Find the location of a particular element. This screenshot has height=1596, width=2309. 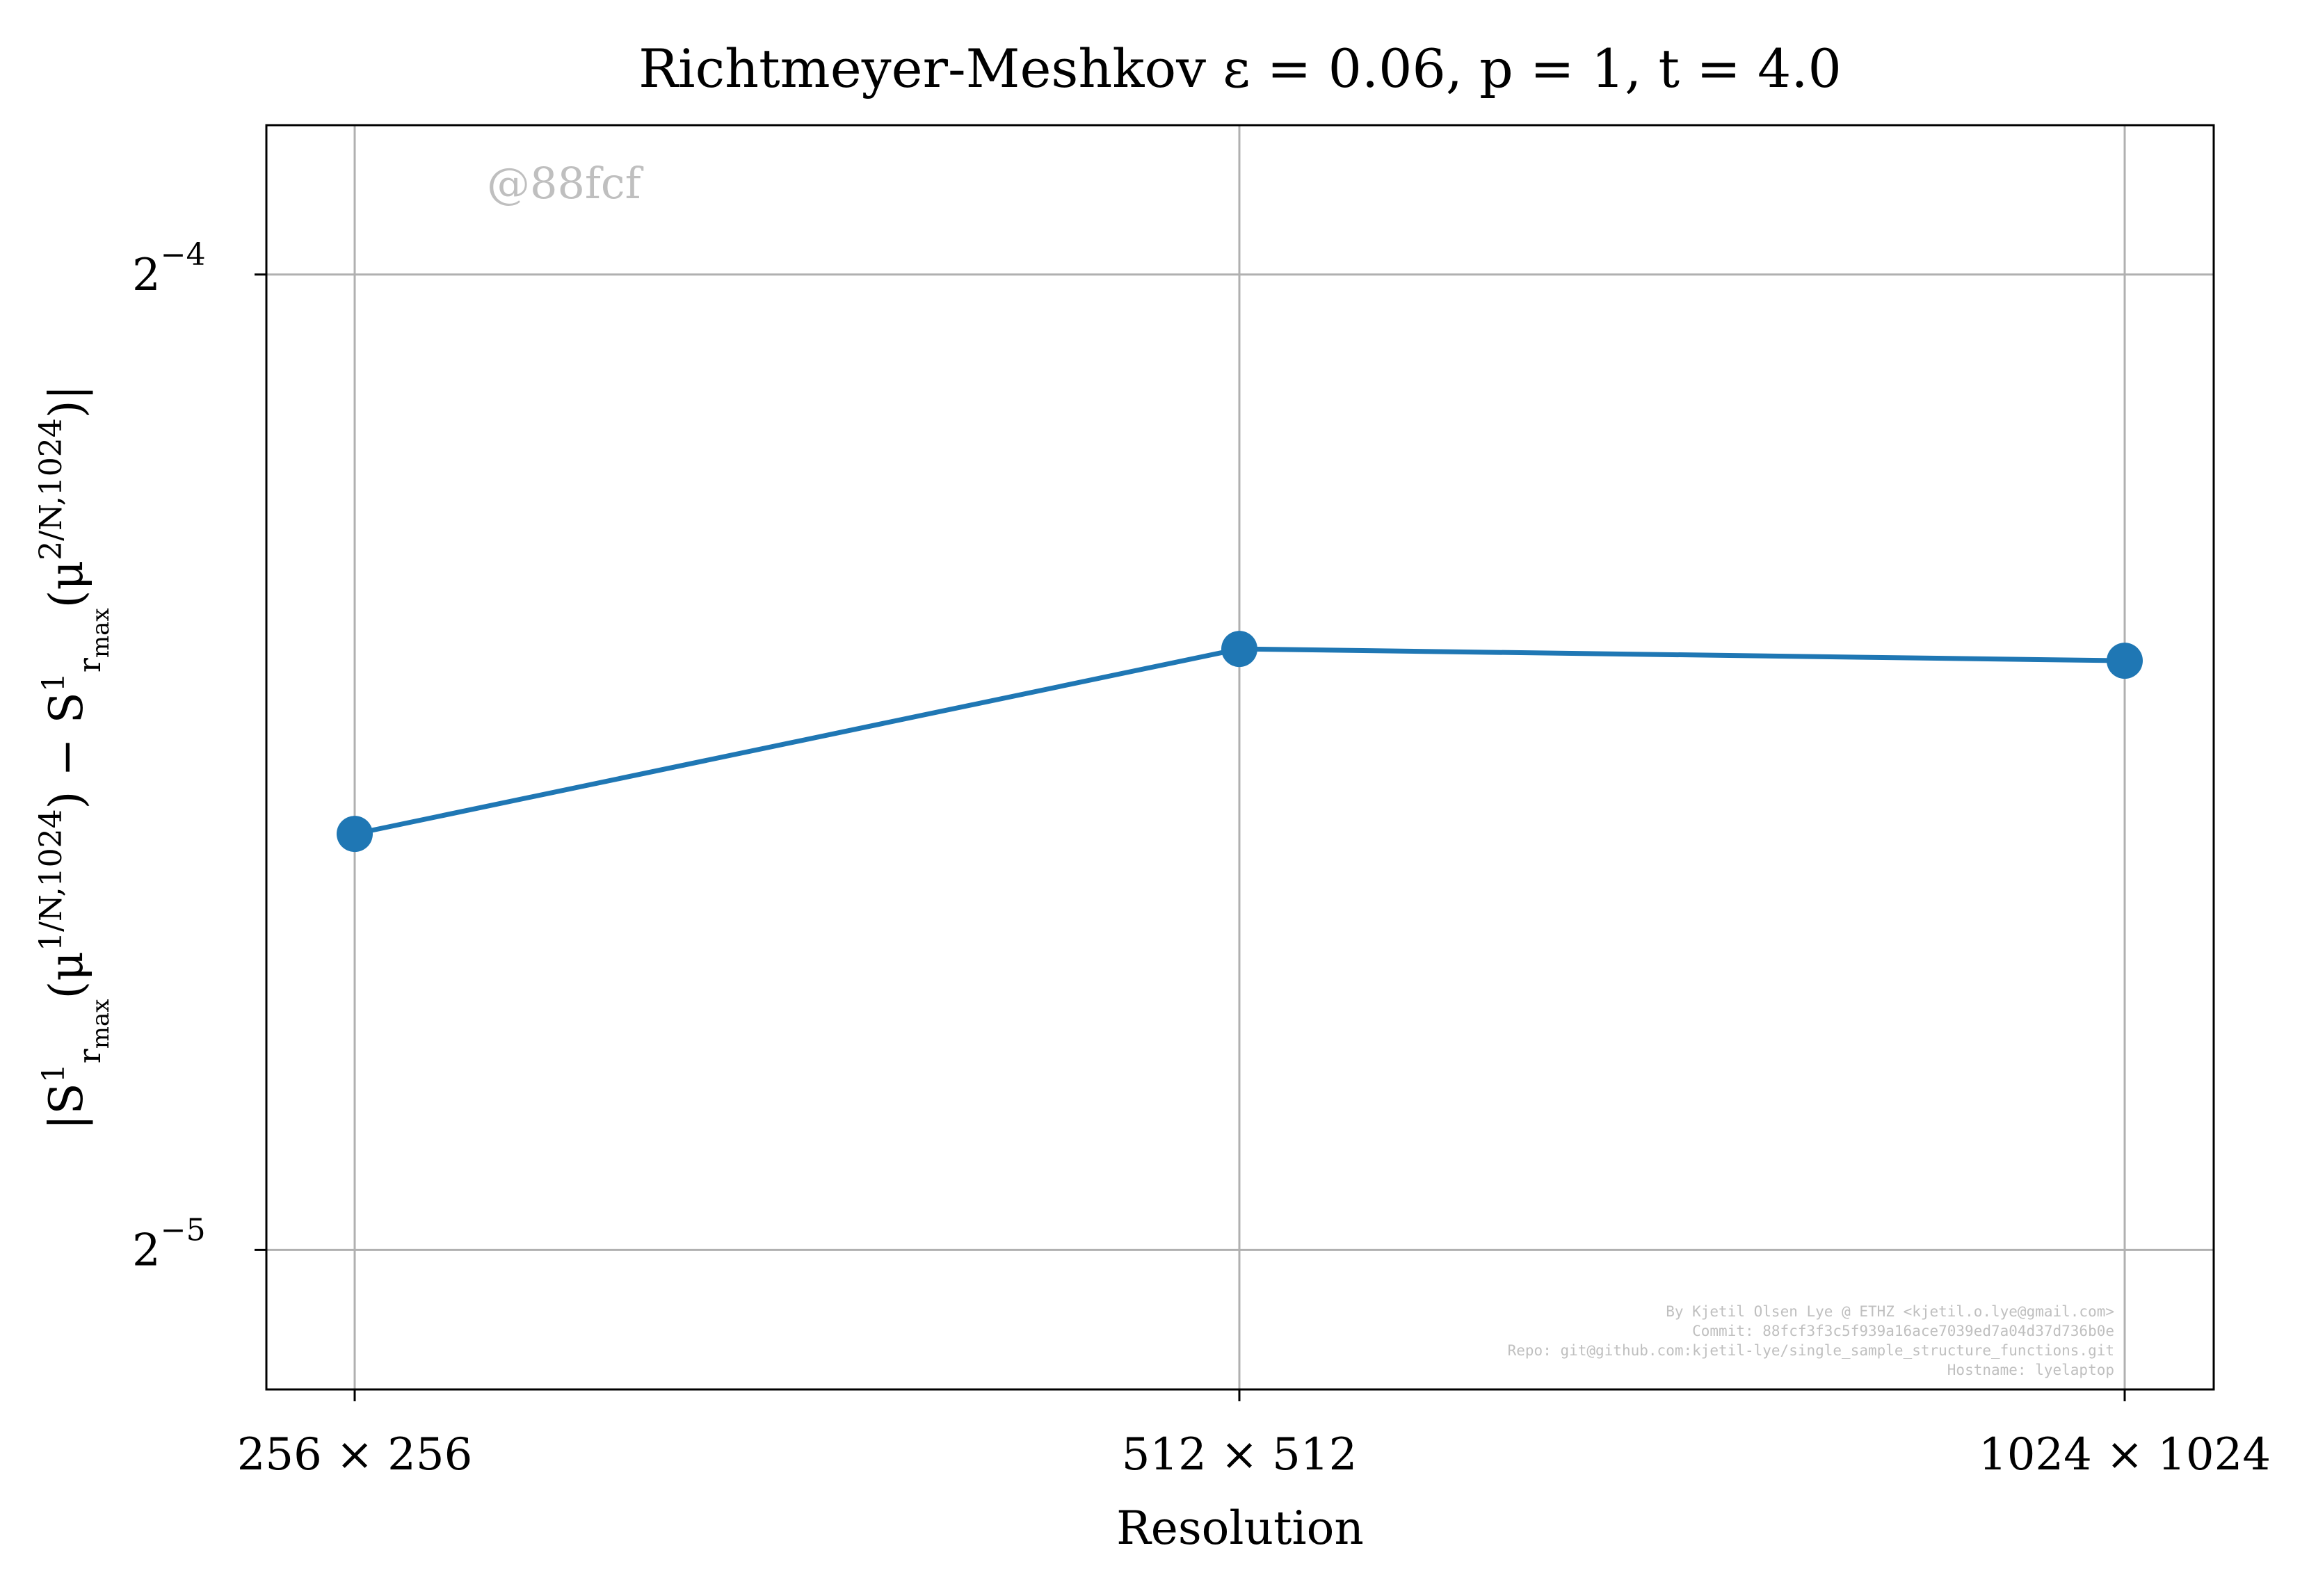

x-tick-label: 512 × 512 is located at coordinates (1240, 1455).